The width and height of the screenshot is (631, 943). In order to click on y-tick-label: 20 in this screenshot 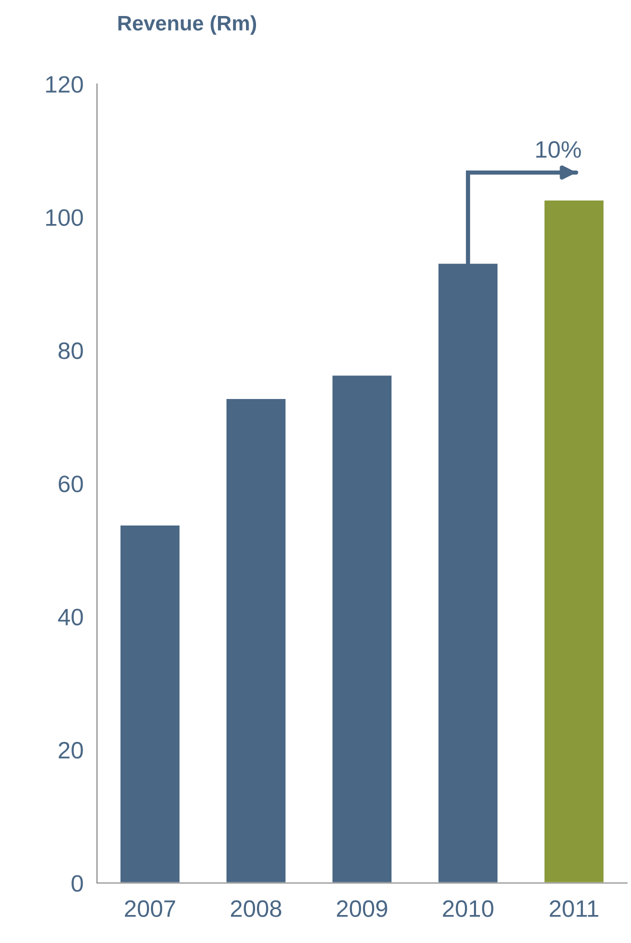, I will do `click(70, 750)`.